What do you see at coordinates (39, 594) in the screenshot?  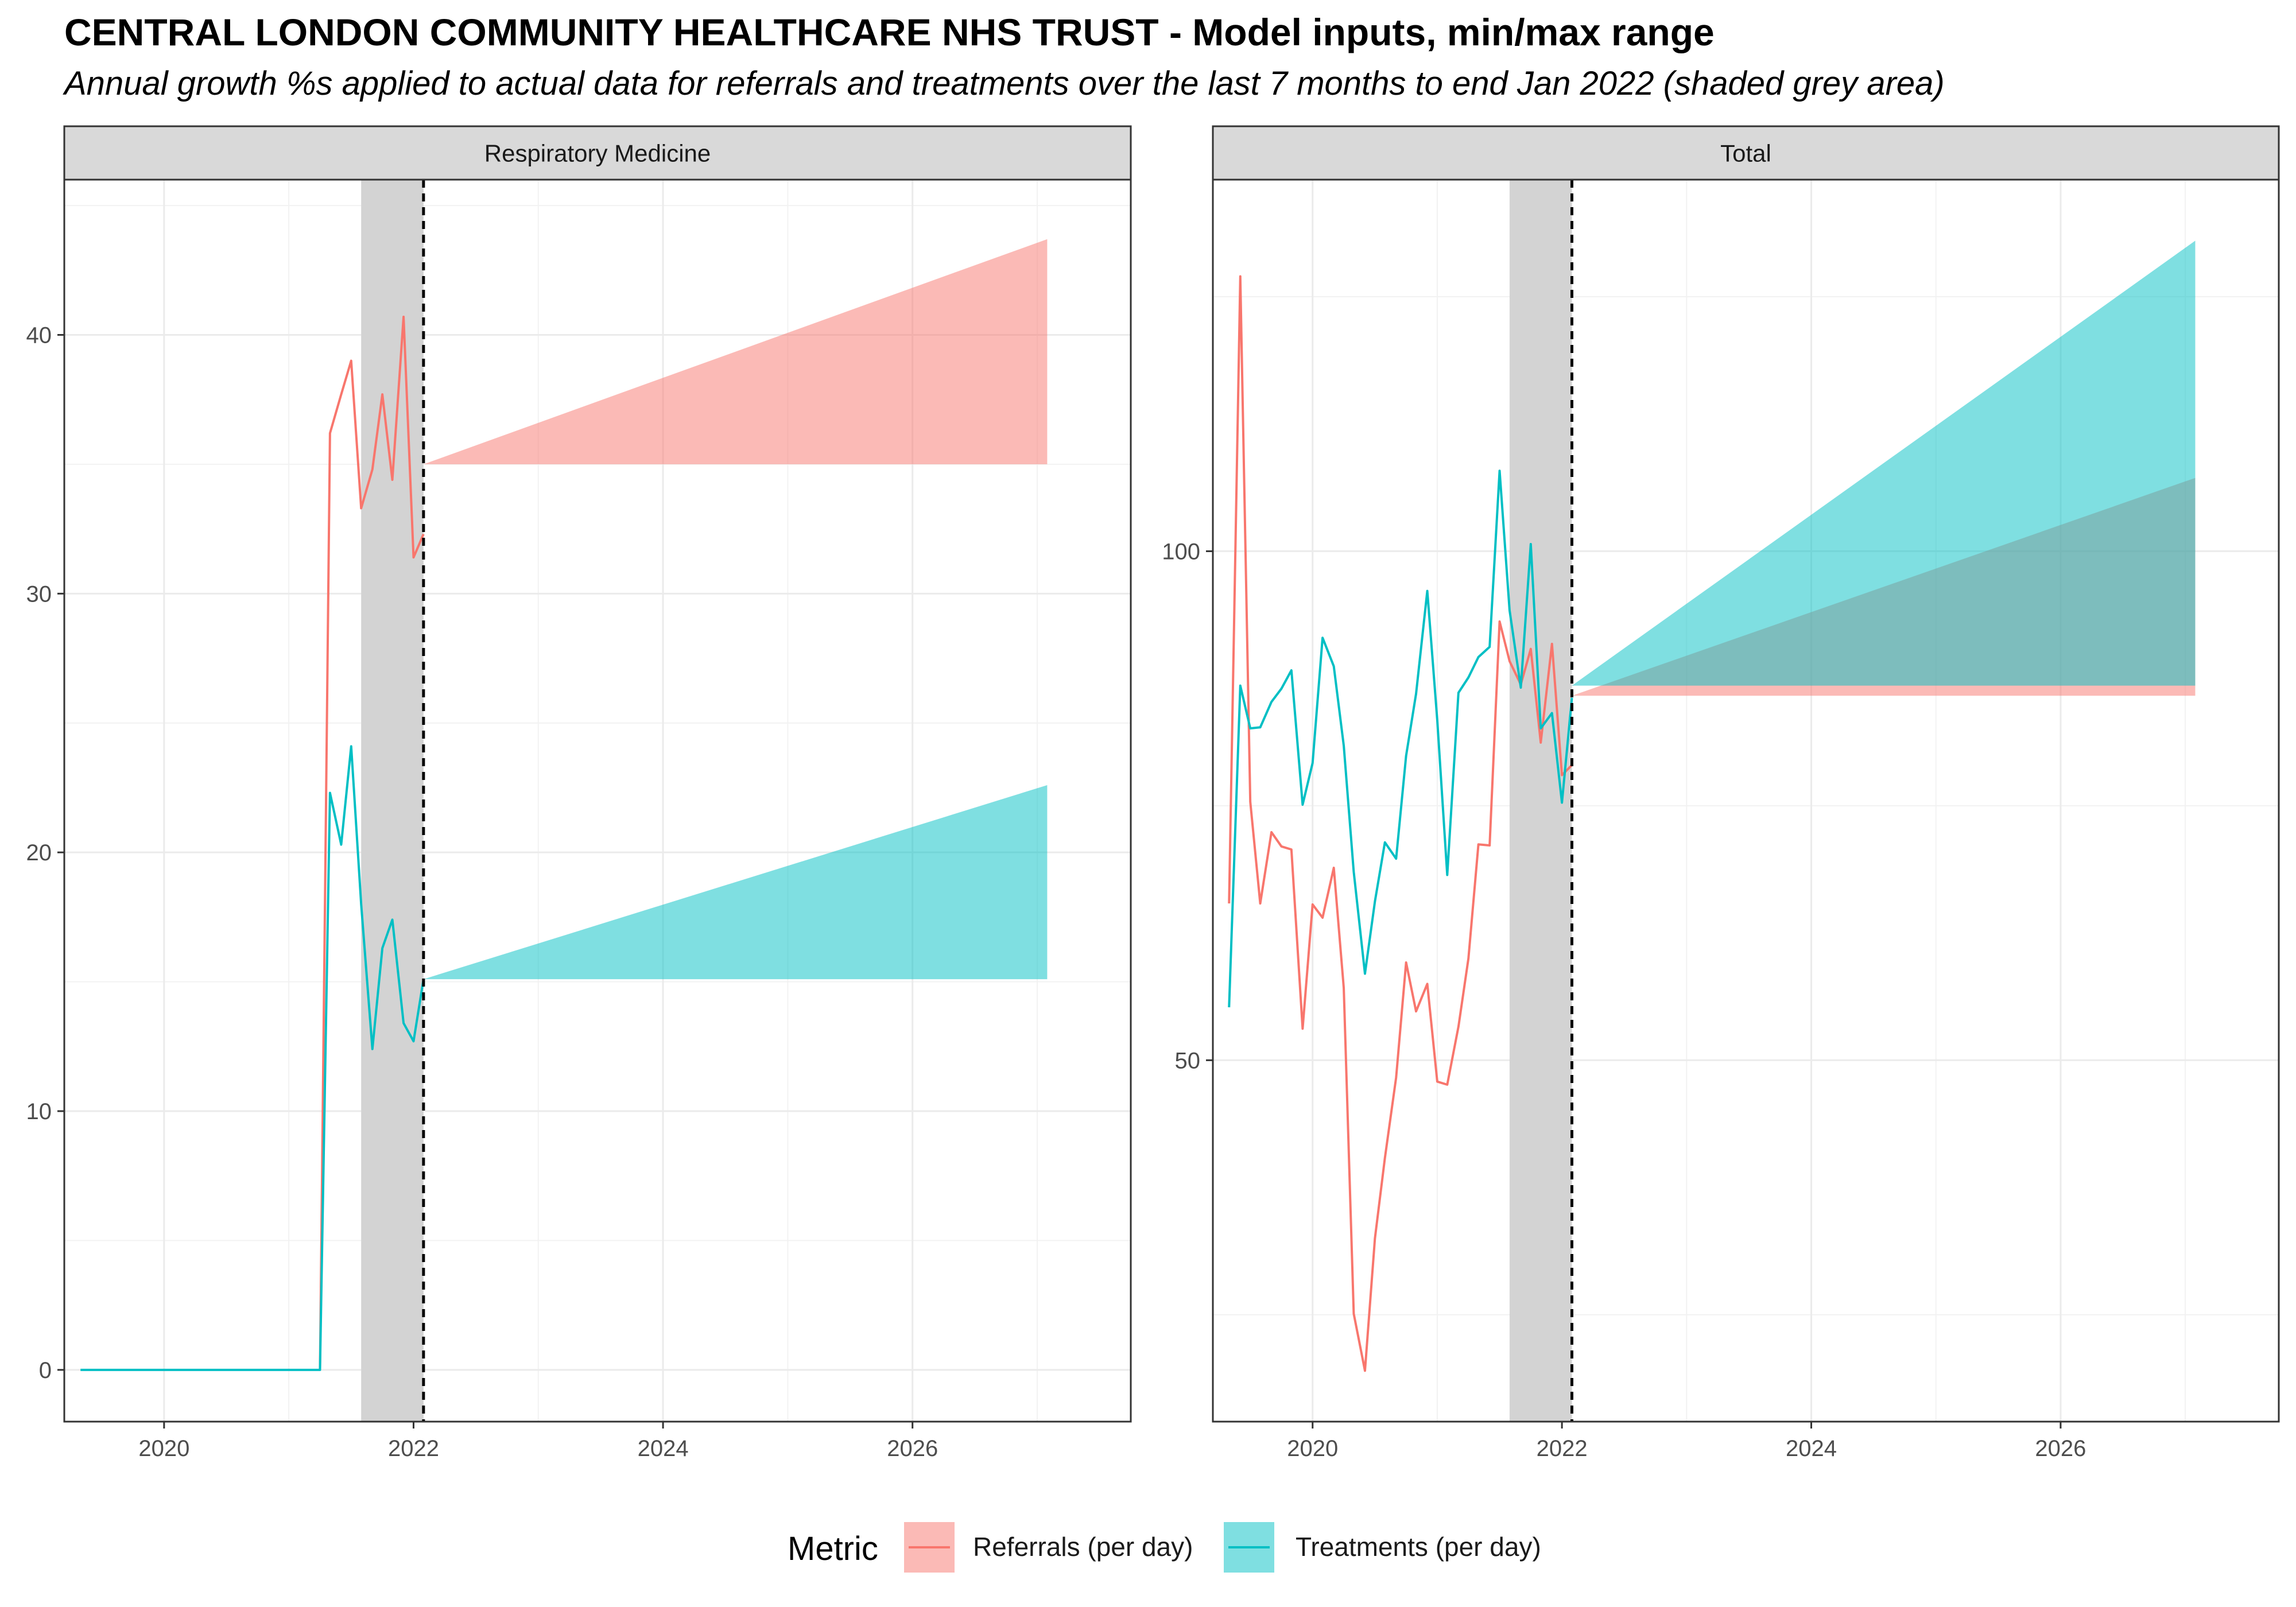 I see `y-tick-label: 30` at bounding box center [39, 594].